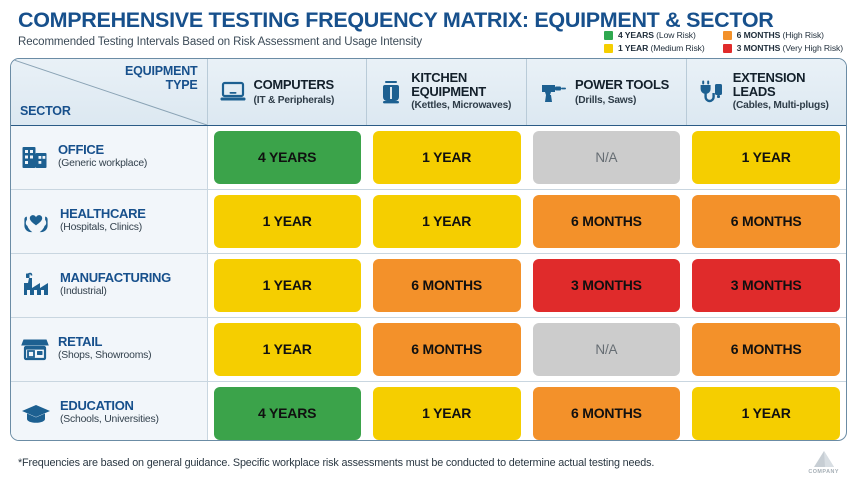 The height and width of the screenshot is (479, 857). What do you see at coordinates (823, 459) in the screenshot?
I see `mountain-logo-icon` at bounding box center [823, 459].